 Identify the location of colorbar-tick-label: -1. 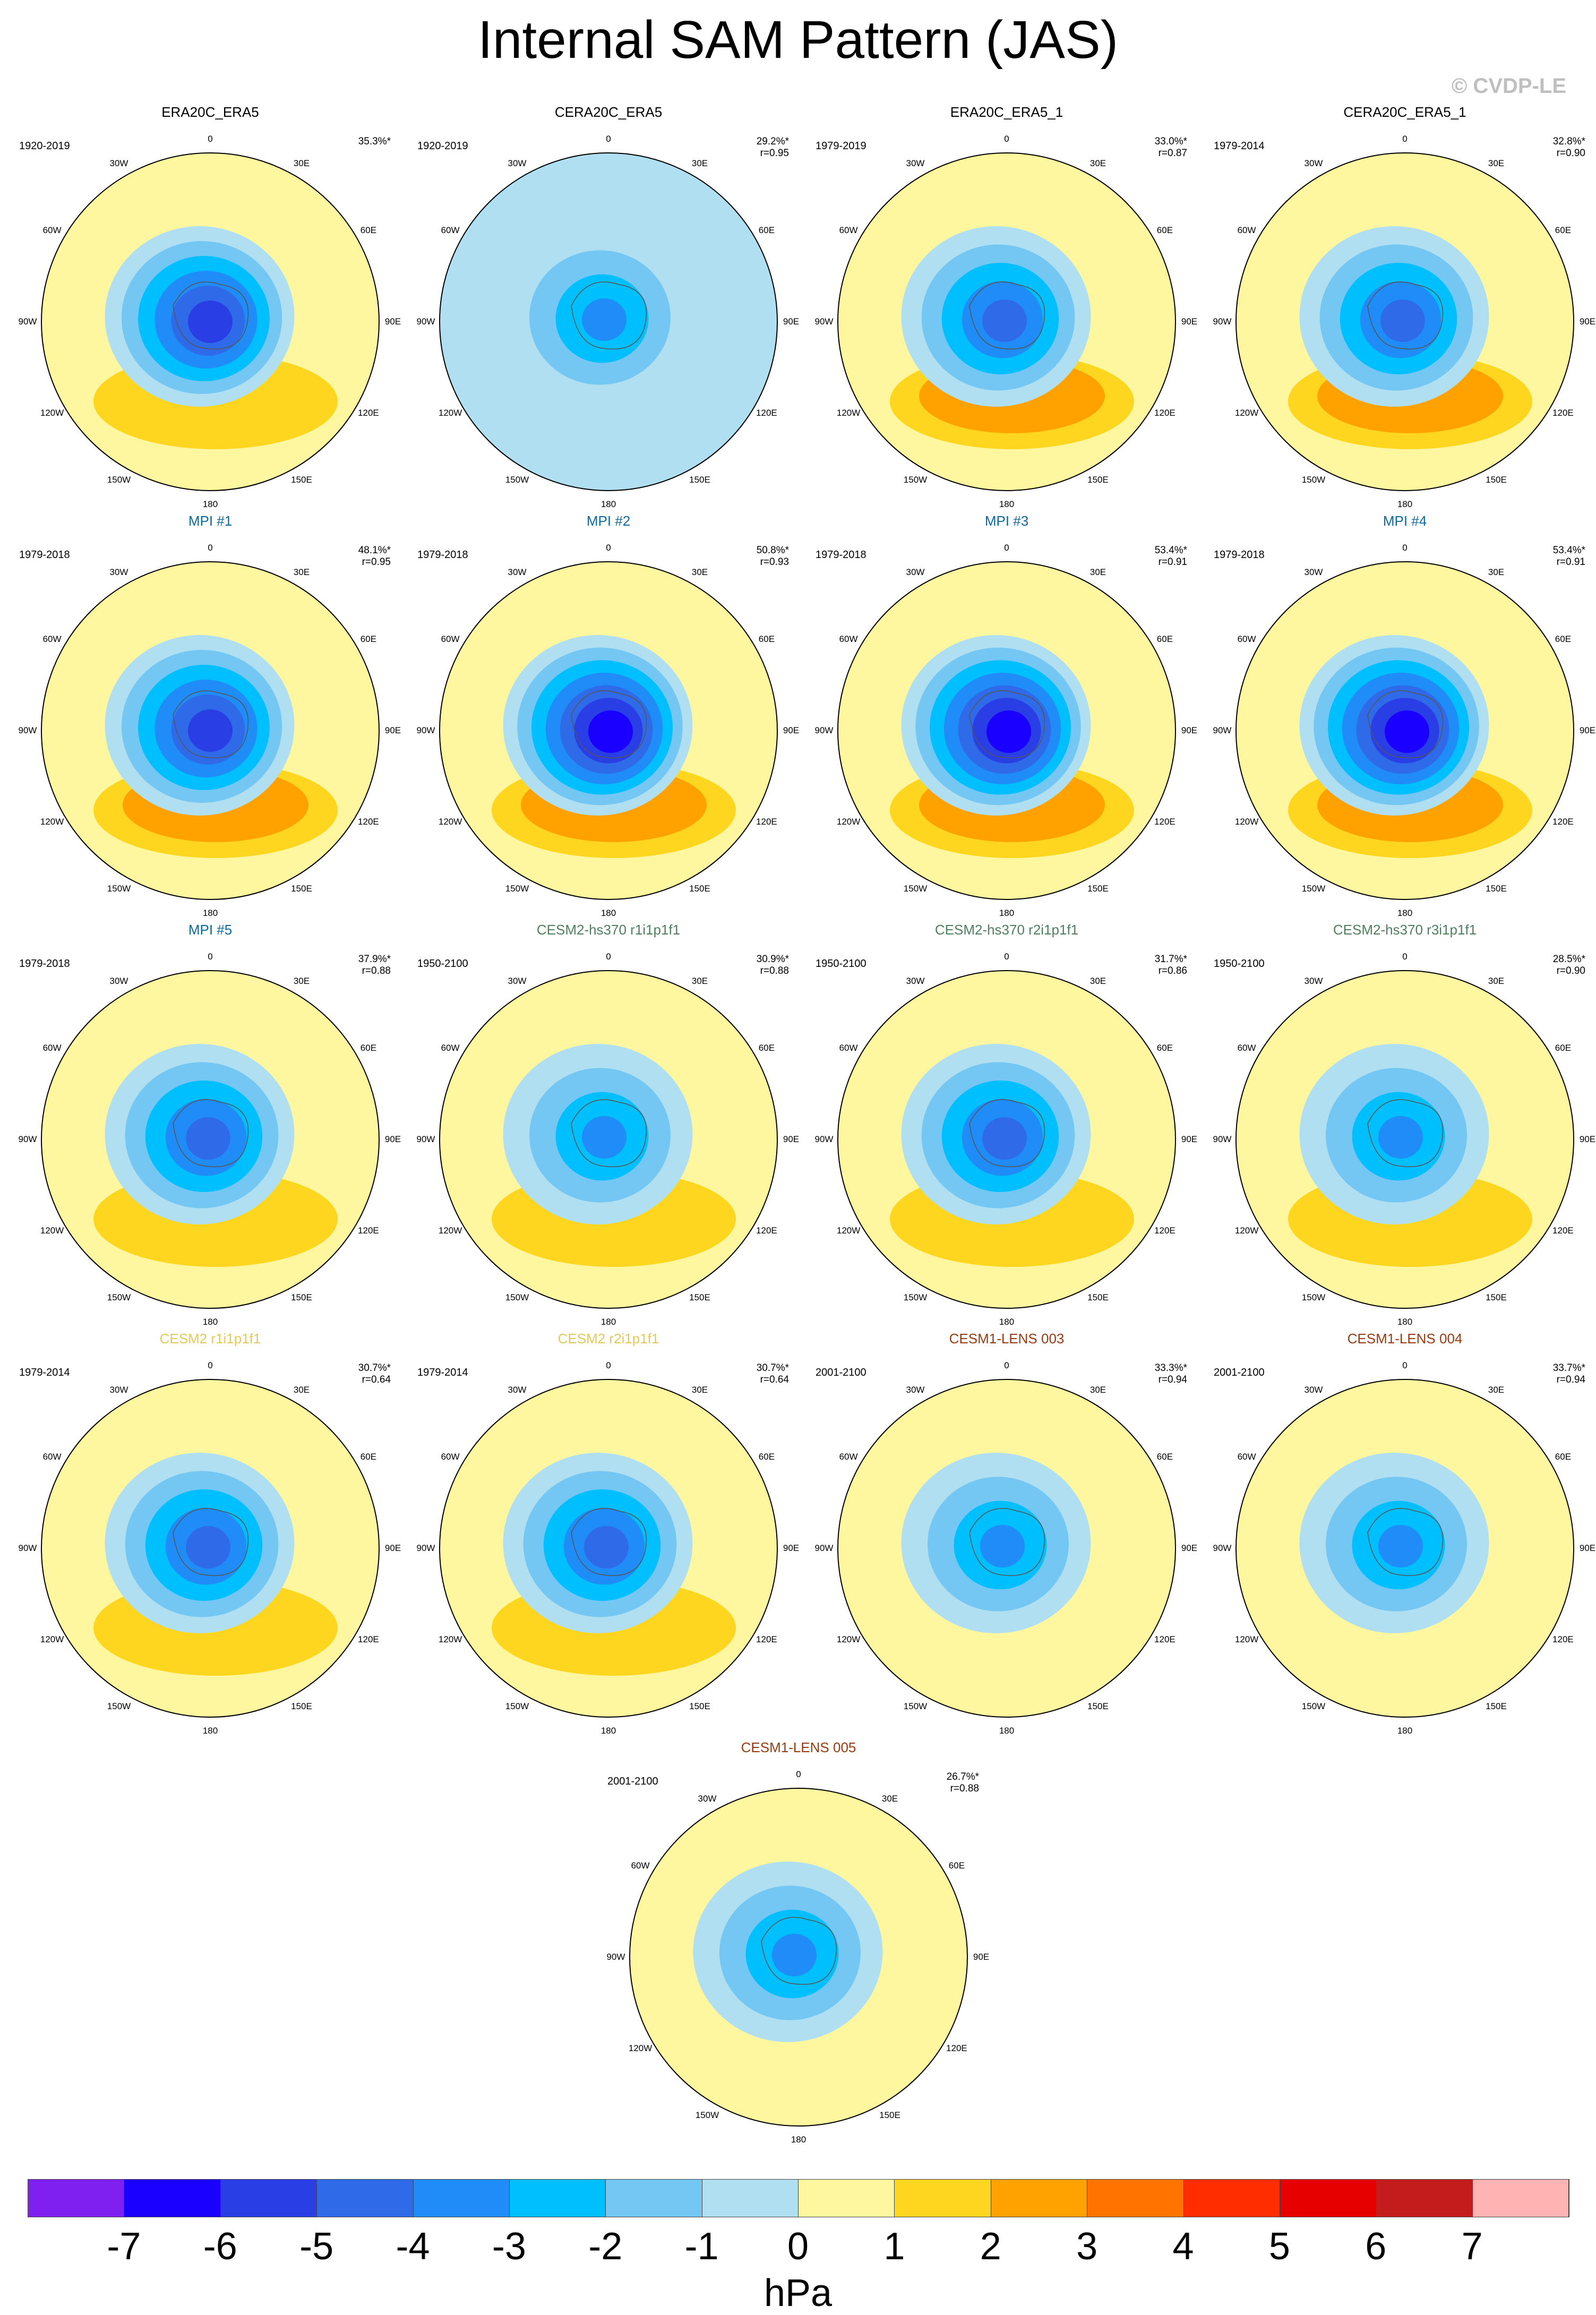
(702, 2246).